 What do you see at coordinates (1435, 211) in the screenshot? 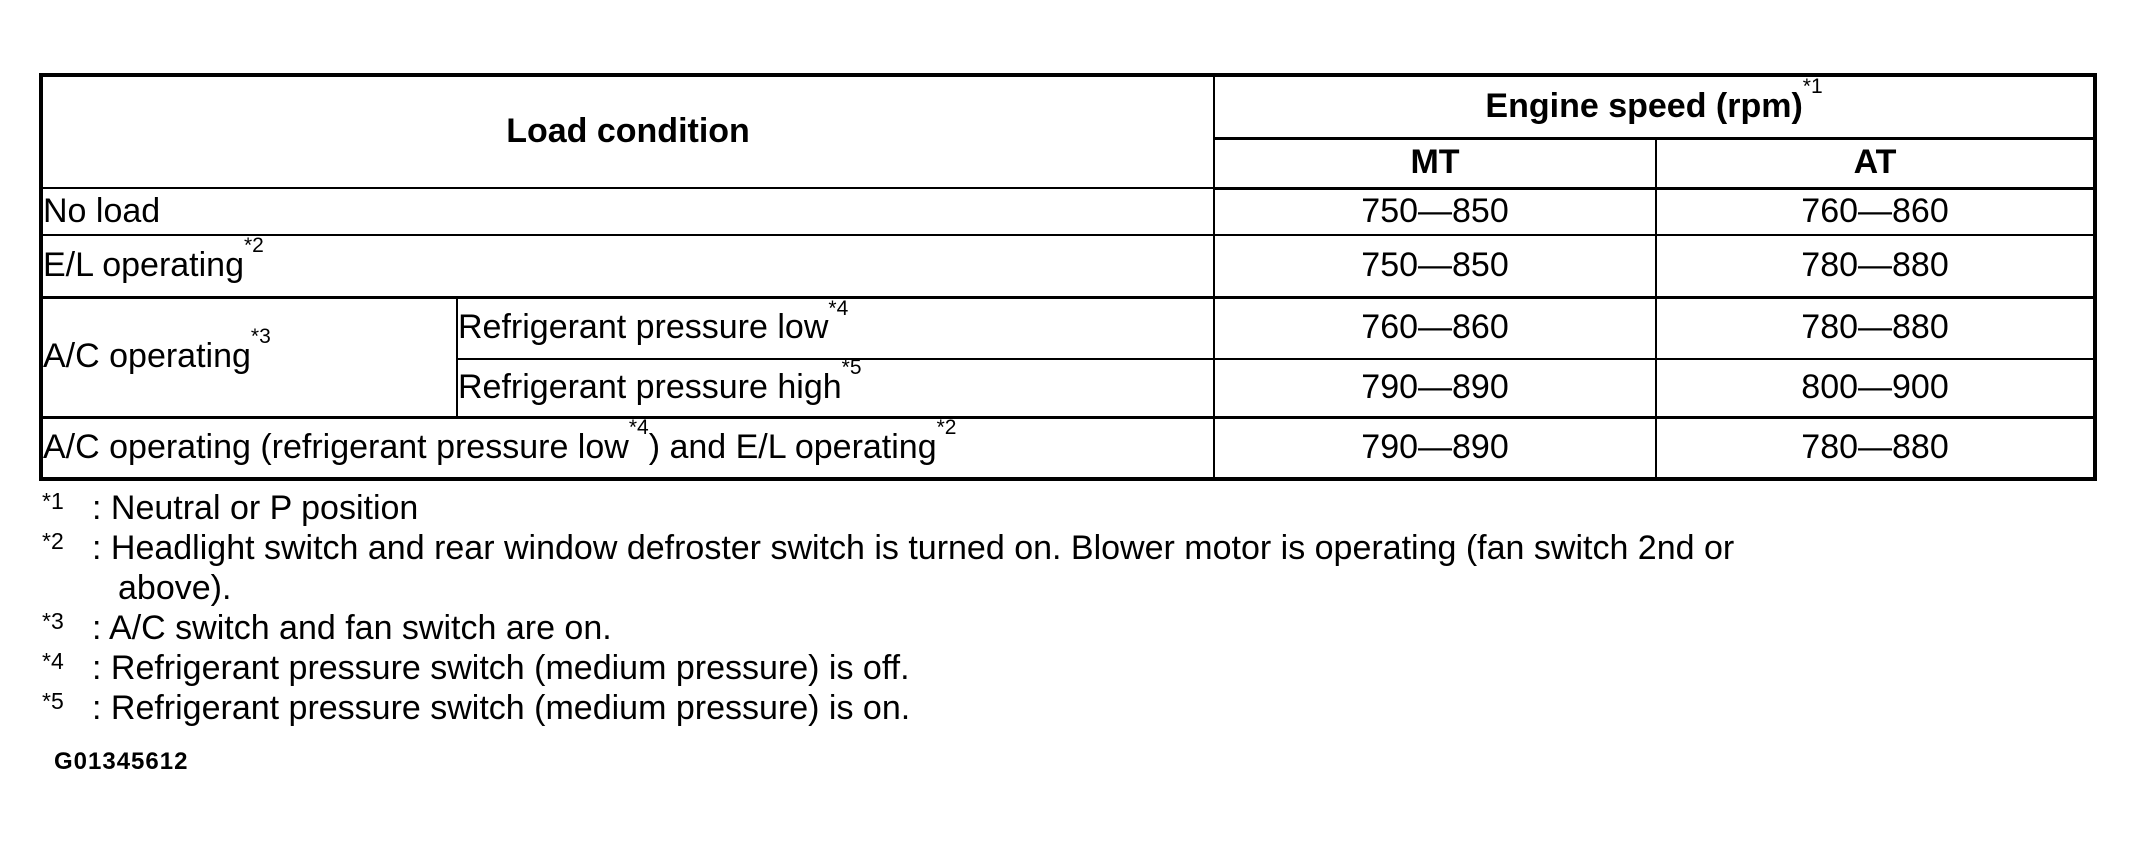
I see `cell-no-load-mt: 750—850` at bounding box center [1435, 211].